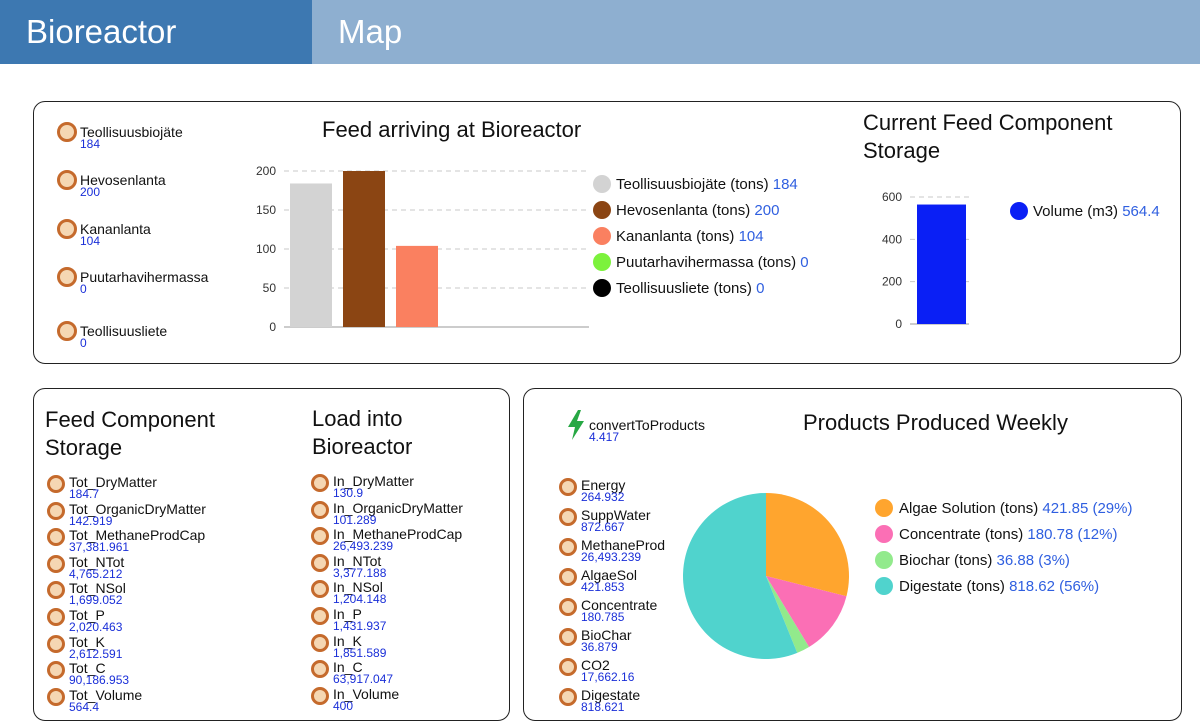  I want to click on legend-entry: Digestate (tons) 818.62 (56%), so click(999, 586).